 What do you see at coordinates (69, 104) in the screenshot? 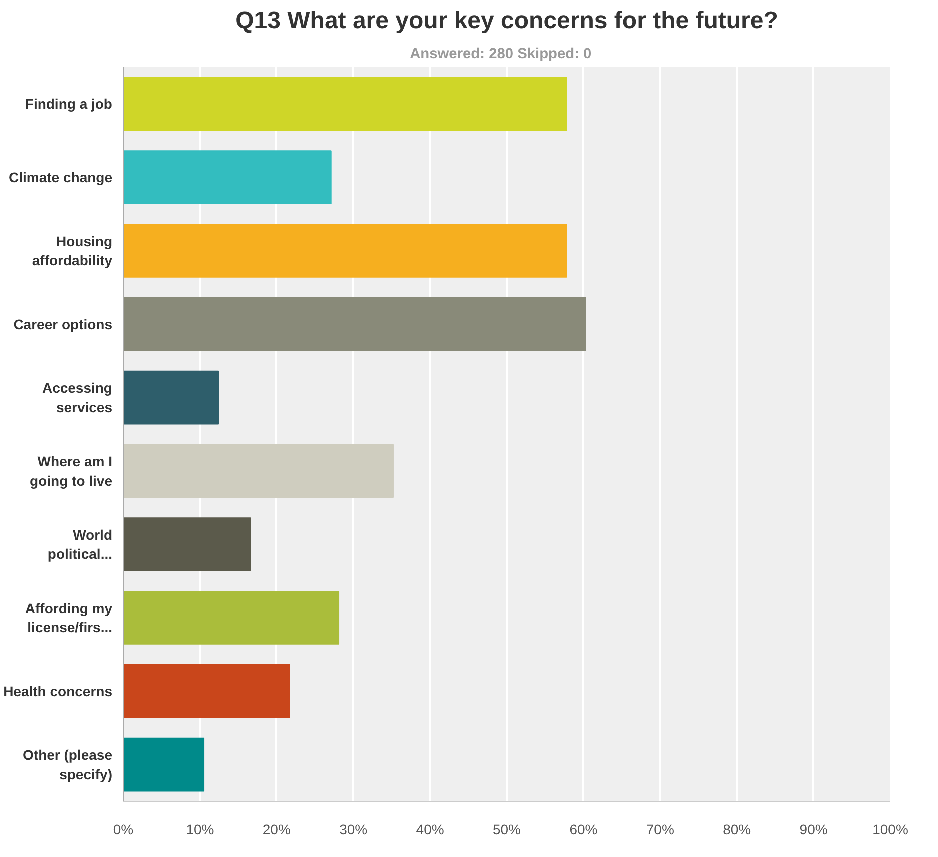
I see `y-tick-label: Finding a job` at bounding box center [69, 104].